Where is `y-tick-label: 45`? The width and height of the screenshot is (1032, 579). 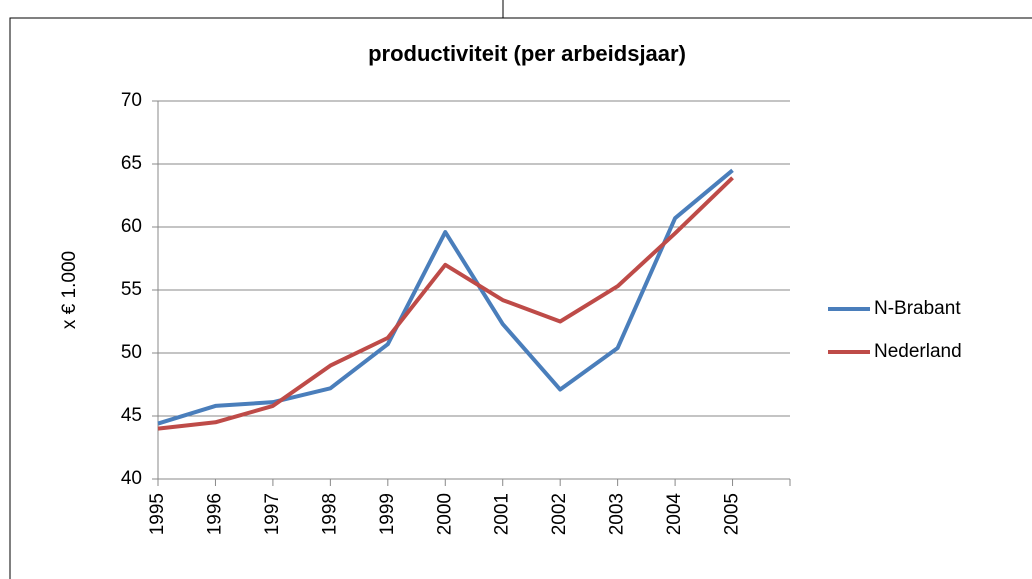
y-tick-label: 45 is located at coordinates (131, 415).